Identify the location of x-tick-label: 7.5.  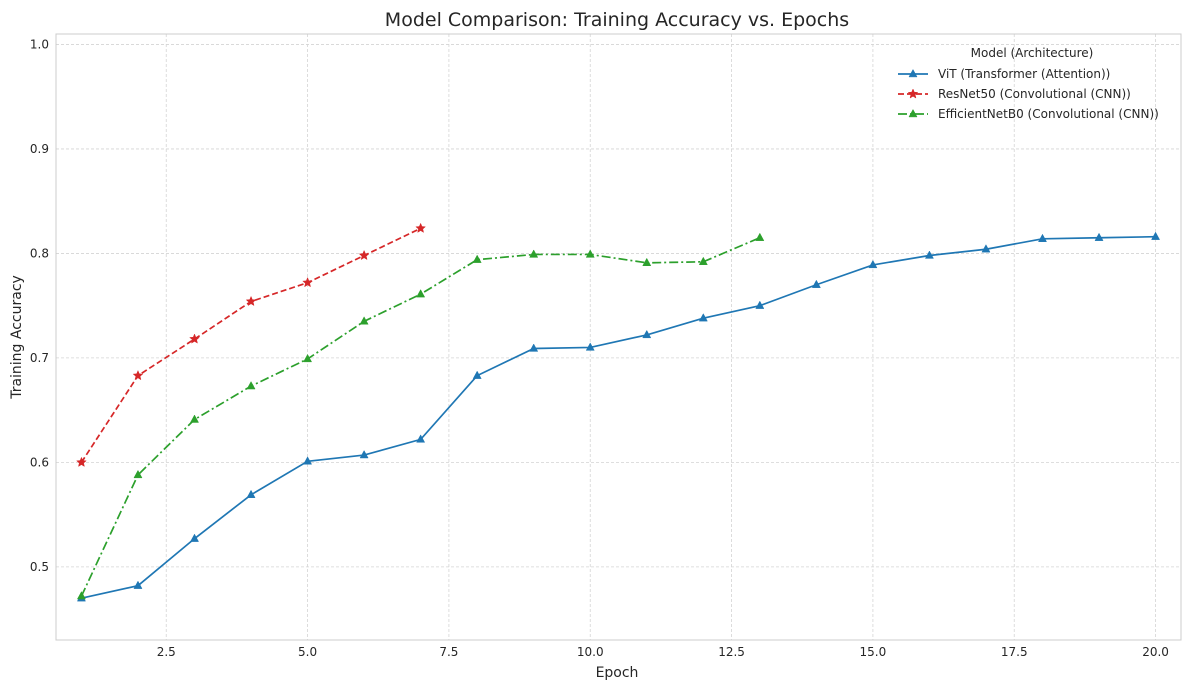
(448, 652).